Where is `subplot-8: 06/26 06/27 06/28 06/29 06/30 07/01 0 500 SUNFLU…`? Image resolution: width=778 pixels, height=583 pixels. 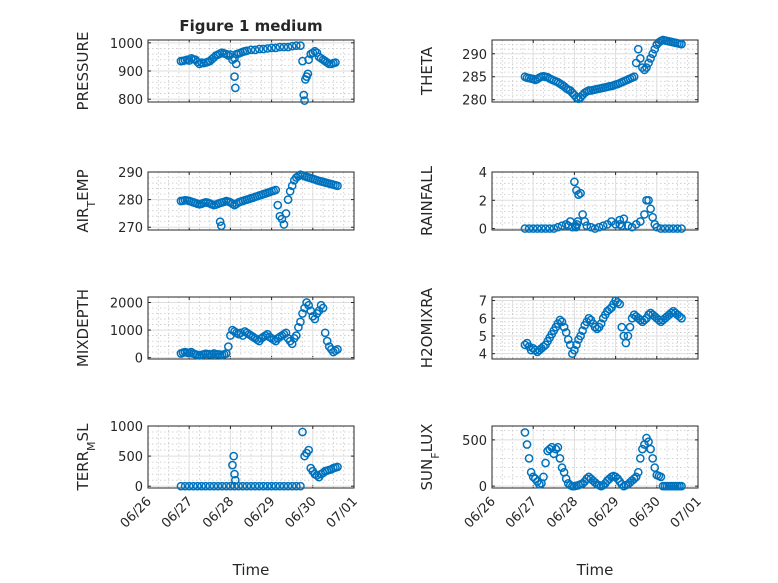 subplot-8: 06/26 06/27 06/28 06/29 06/30 07/01 0 500 SUNFLU… is located at coordinates (561, 478).